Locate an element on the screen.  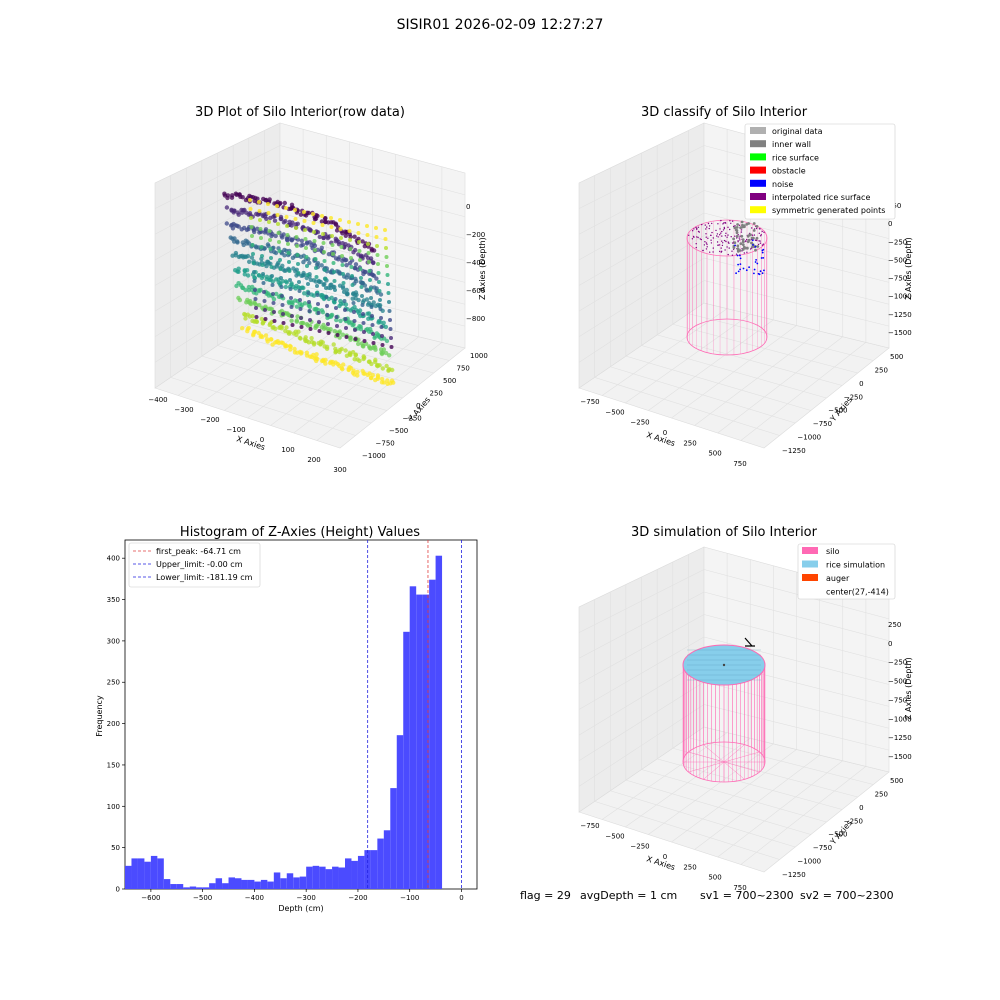
z-tick-label: −750 is located at coordinates (897, 700).